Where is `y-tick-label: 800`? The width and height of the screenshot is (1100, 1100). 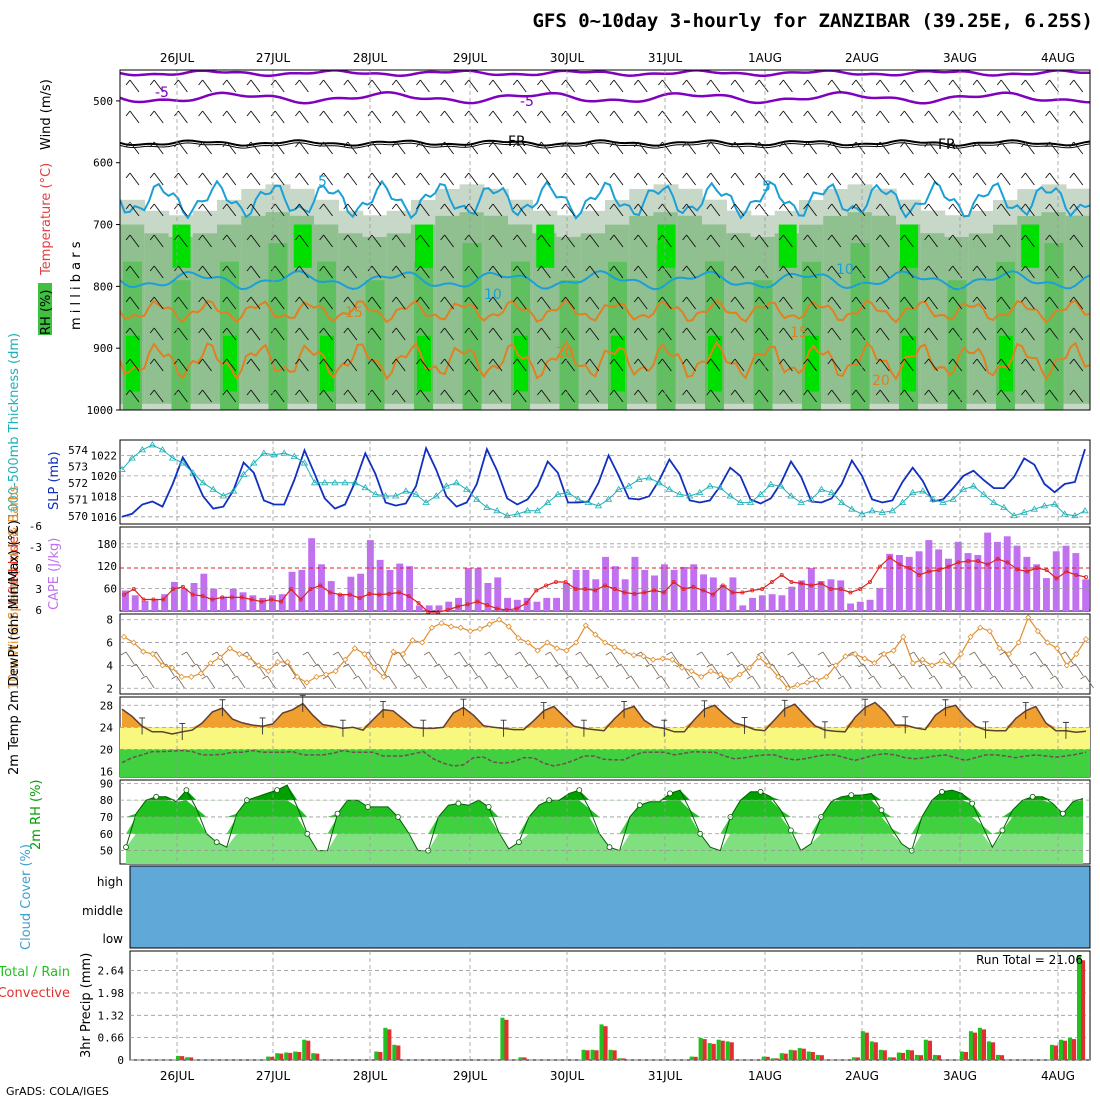 y-tick-label: 800 is located at coordinates (103, 286).